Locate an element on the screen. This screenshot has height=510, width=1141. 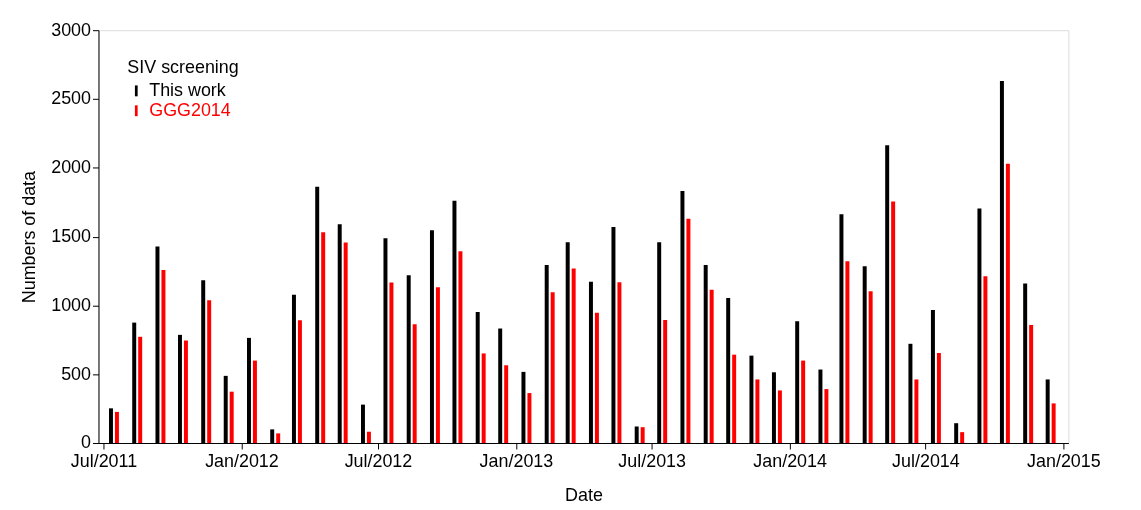
legend-title: SIV screening is located at coordinates (183, 66).